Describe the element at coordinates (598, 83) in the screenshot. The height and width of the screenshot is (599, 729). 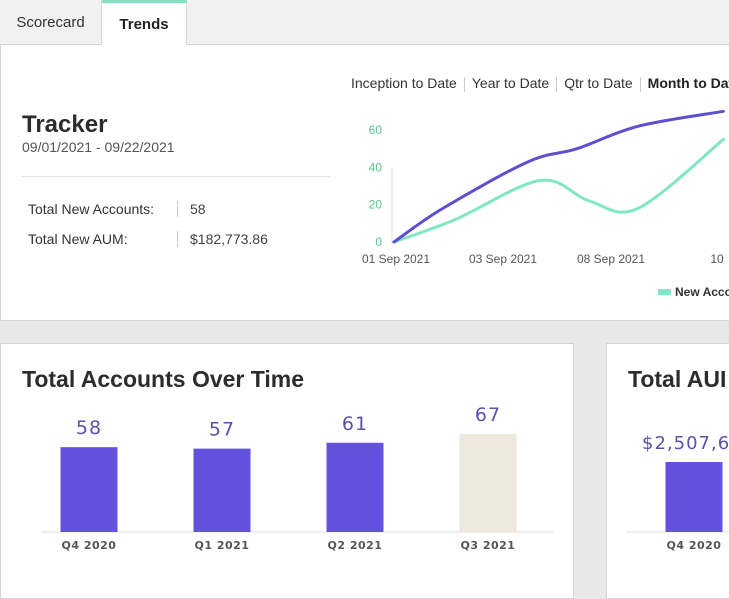
I see `period-qtr-to-date: Qtr to Date` at that location.